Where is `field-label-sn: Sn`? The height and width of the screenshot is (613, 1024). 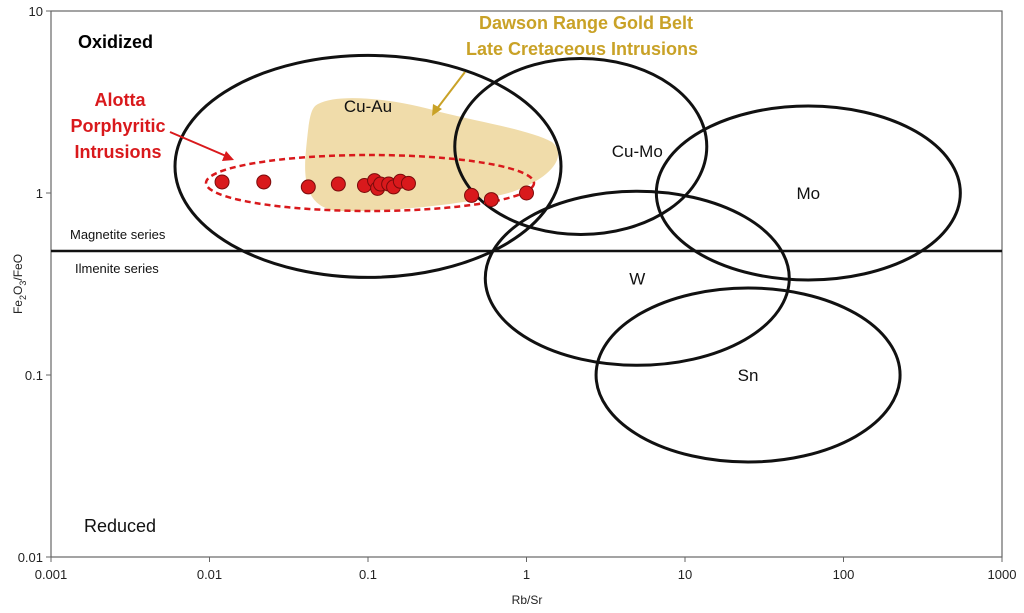 field-label-sn: Sn is located at coordinates (748, 375).